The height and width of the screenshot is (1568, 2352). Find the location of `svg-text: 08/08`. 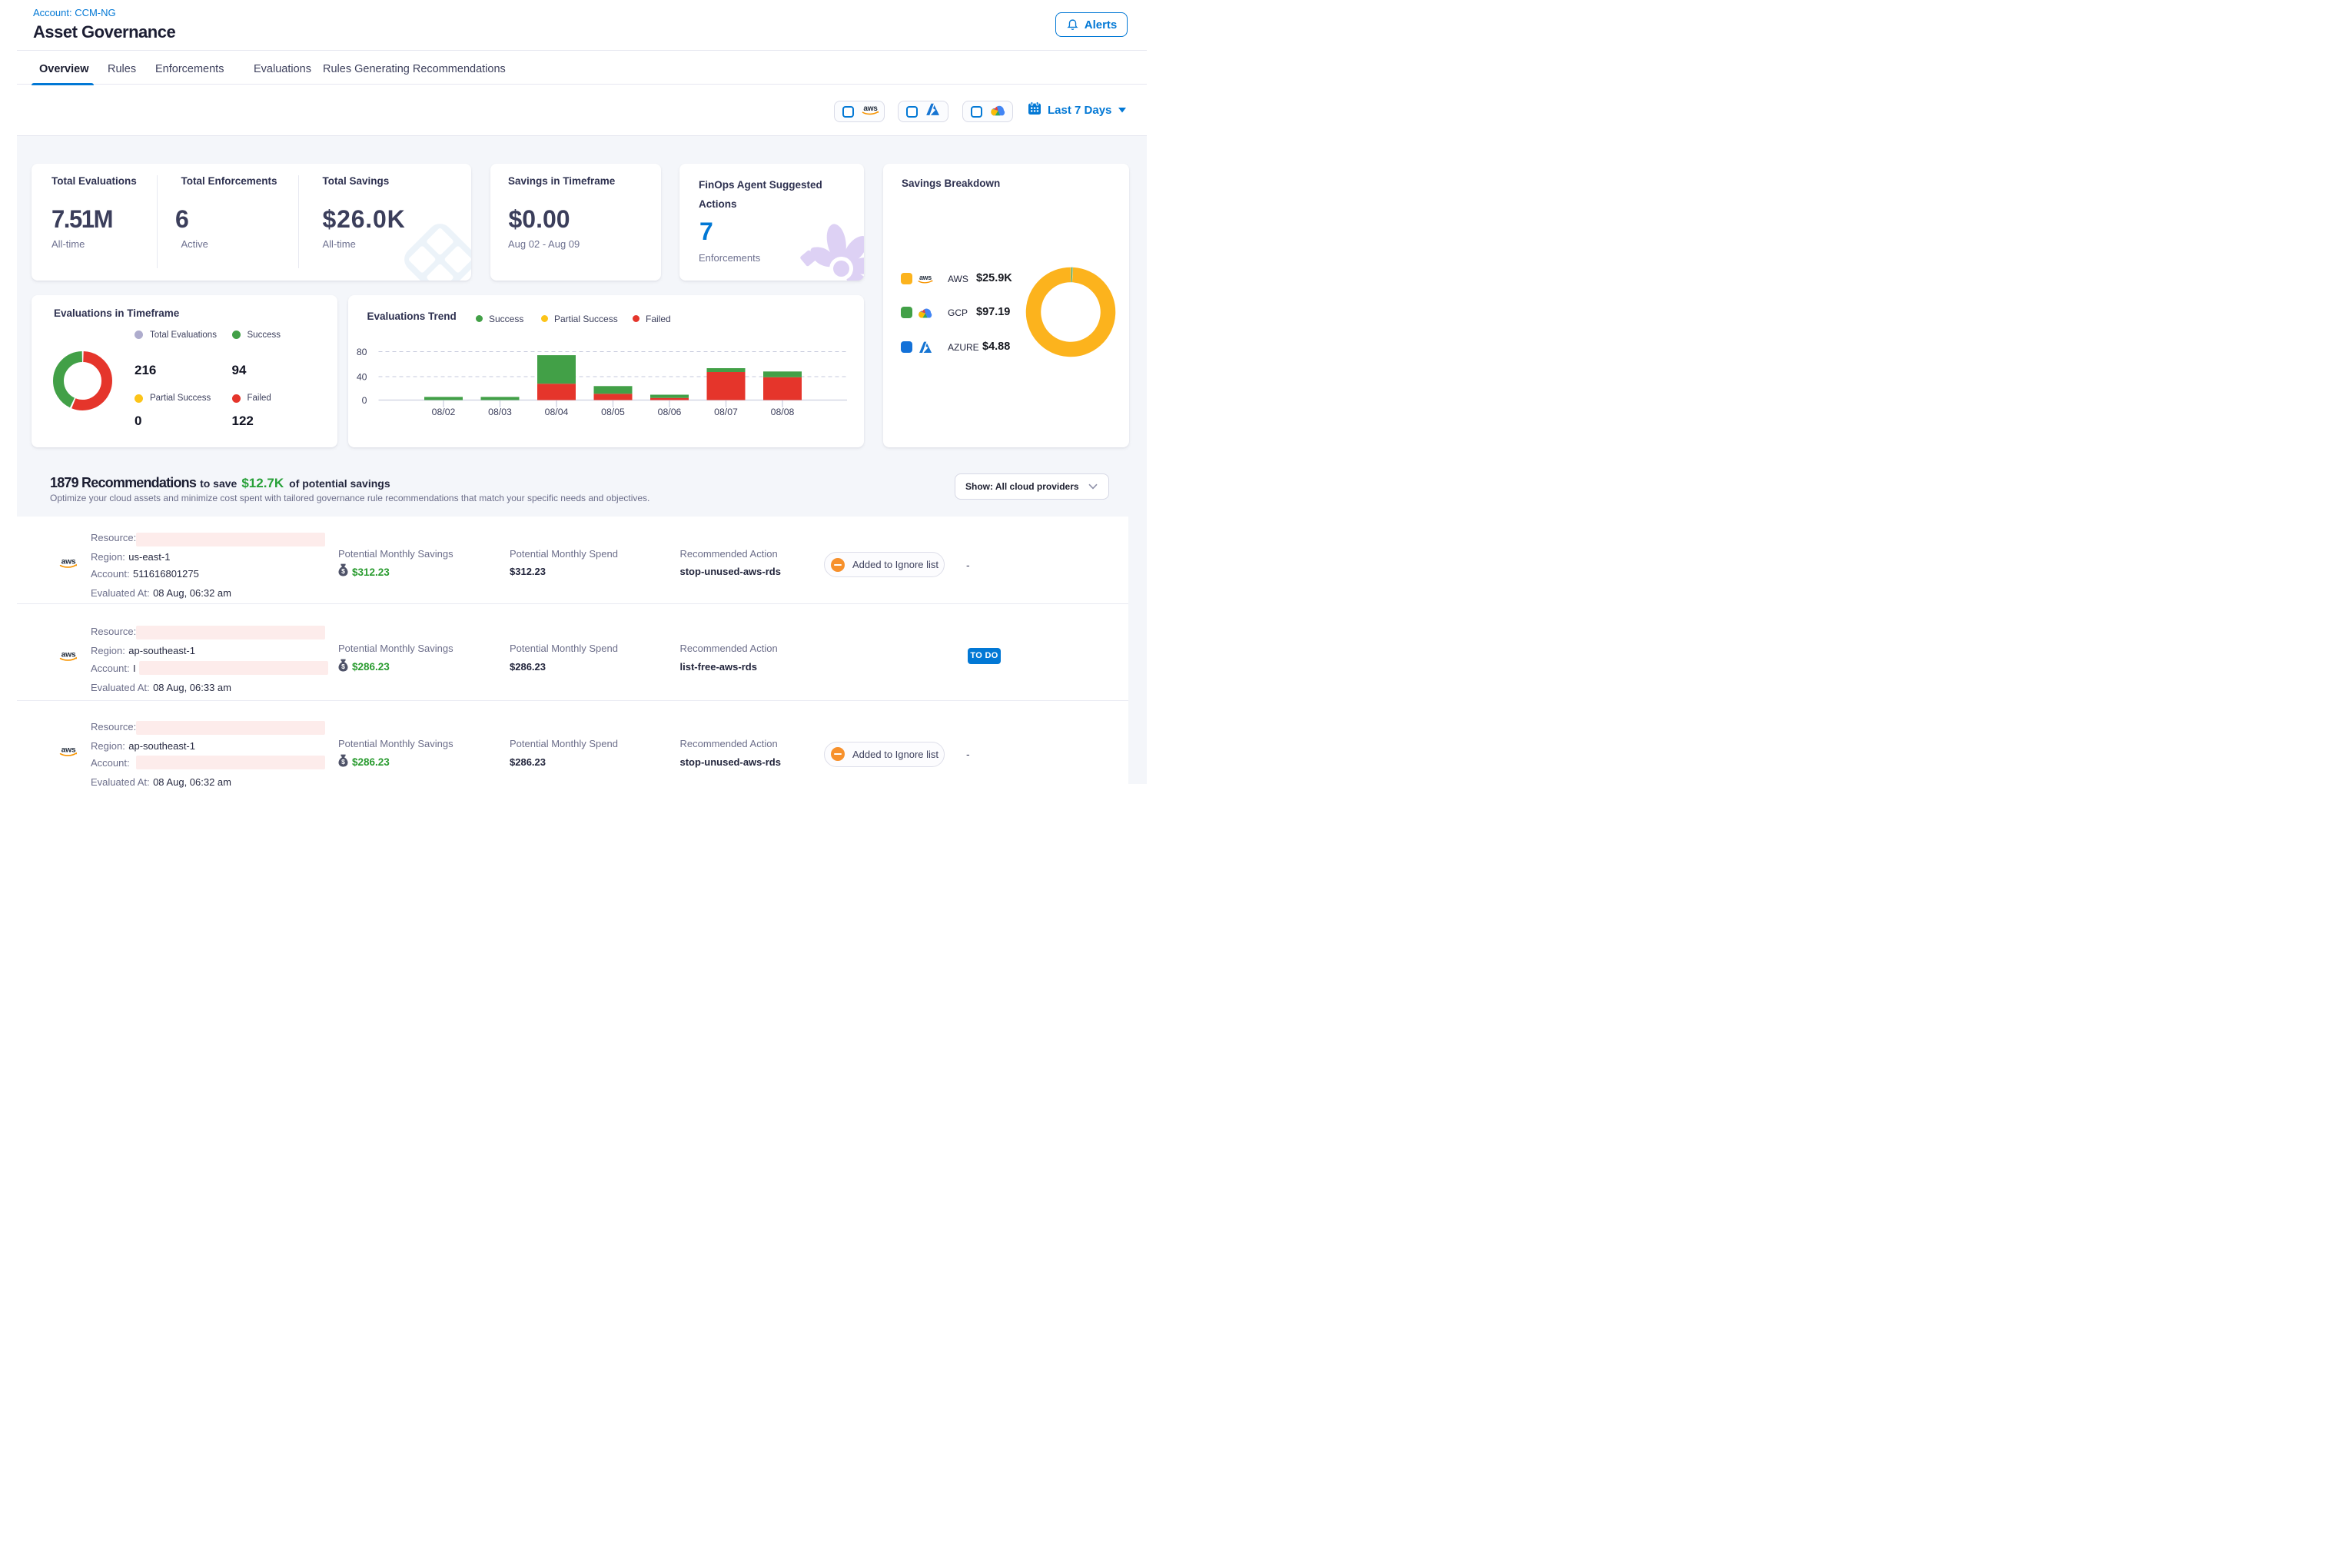

svg-text: 08/08 is located at coordinates (783, 412).